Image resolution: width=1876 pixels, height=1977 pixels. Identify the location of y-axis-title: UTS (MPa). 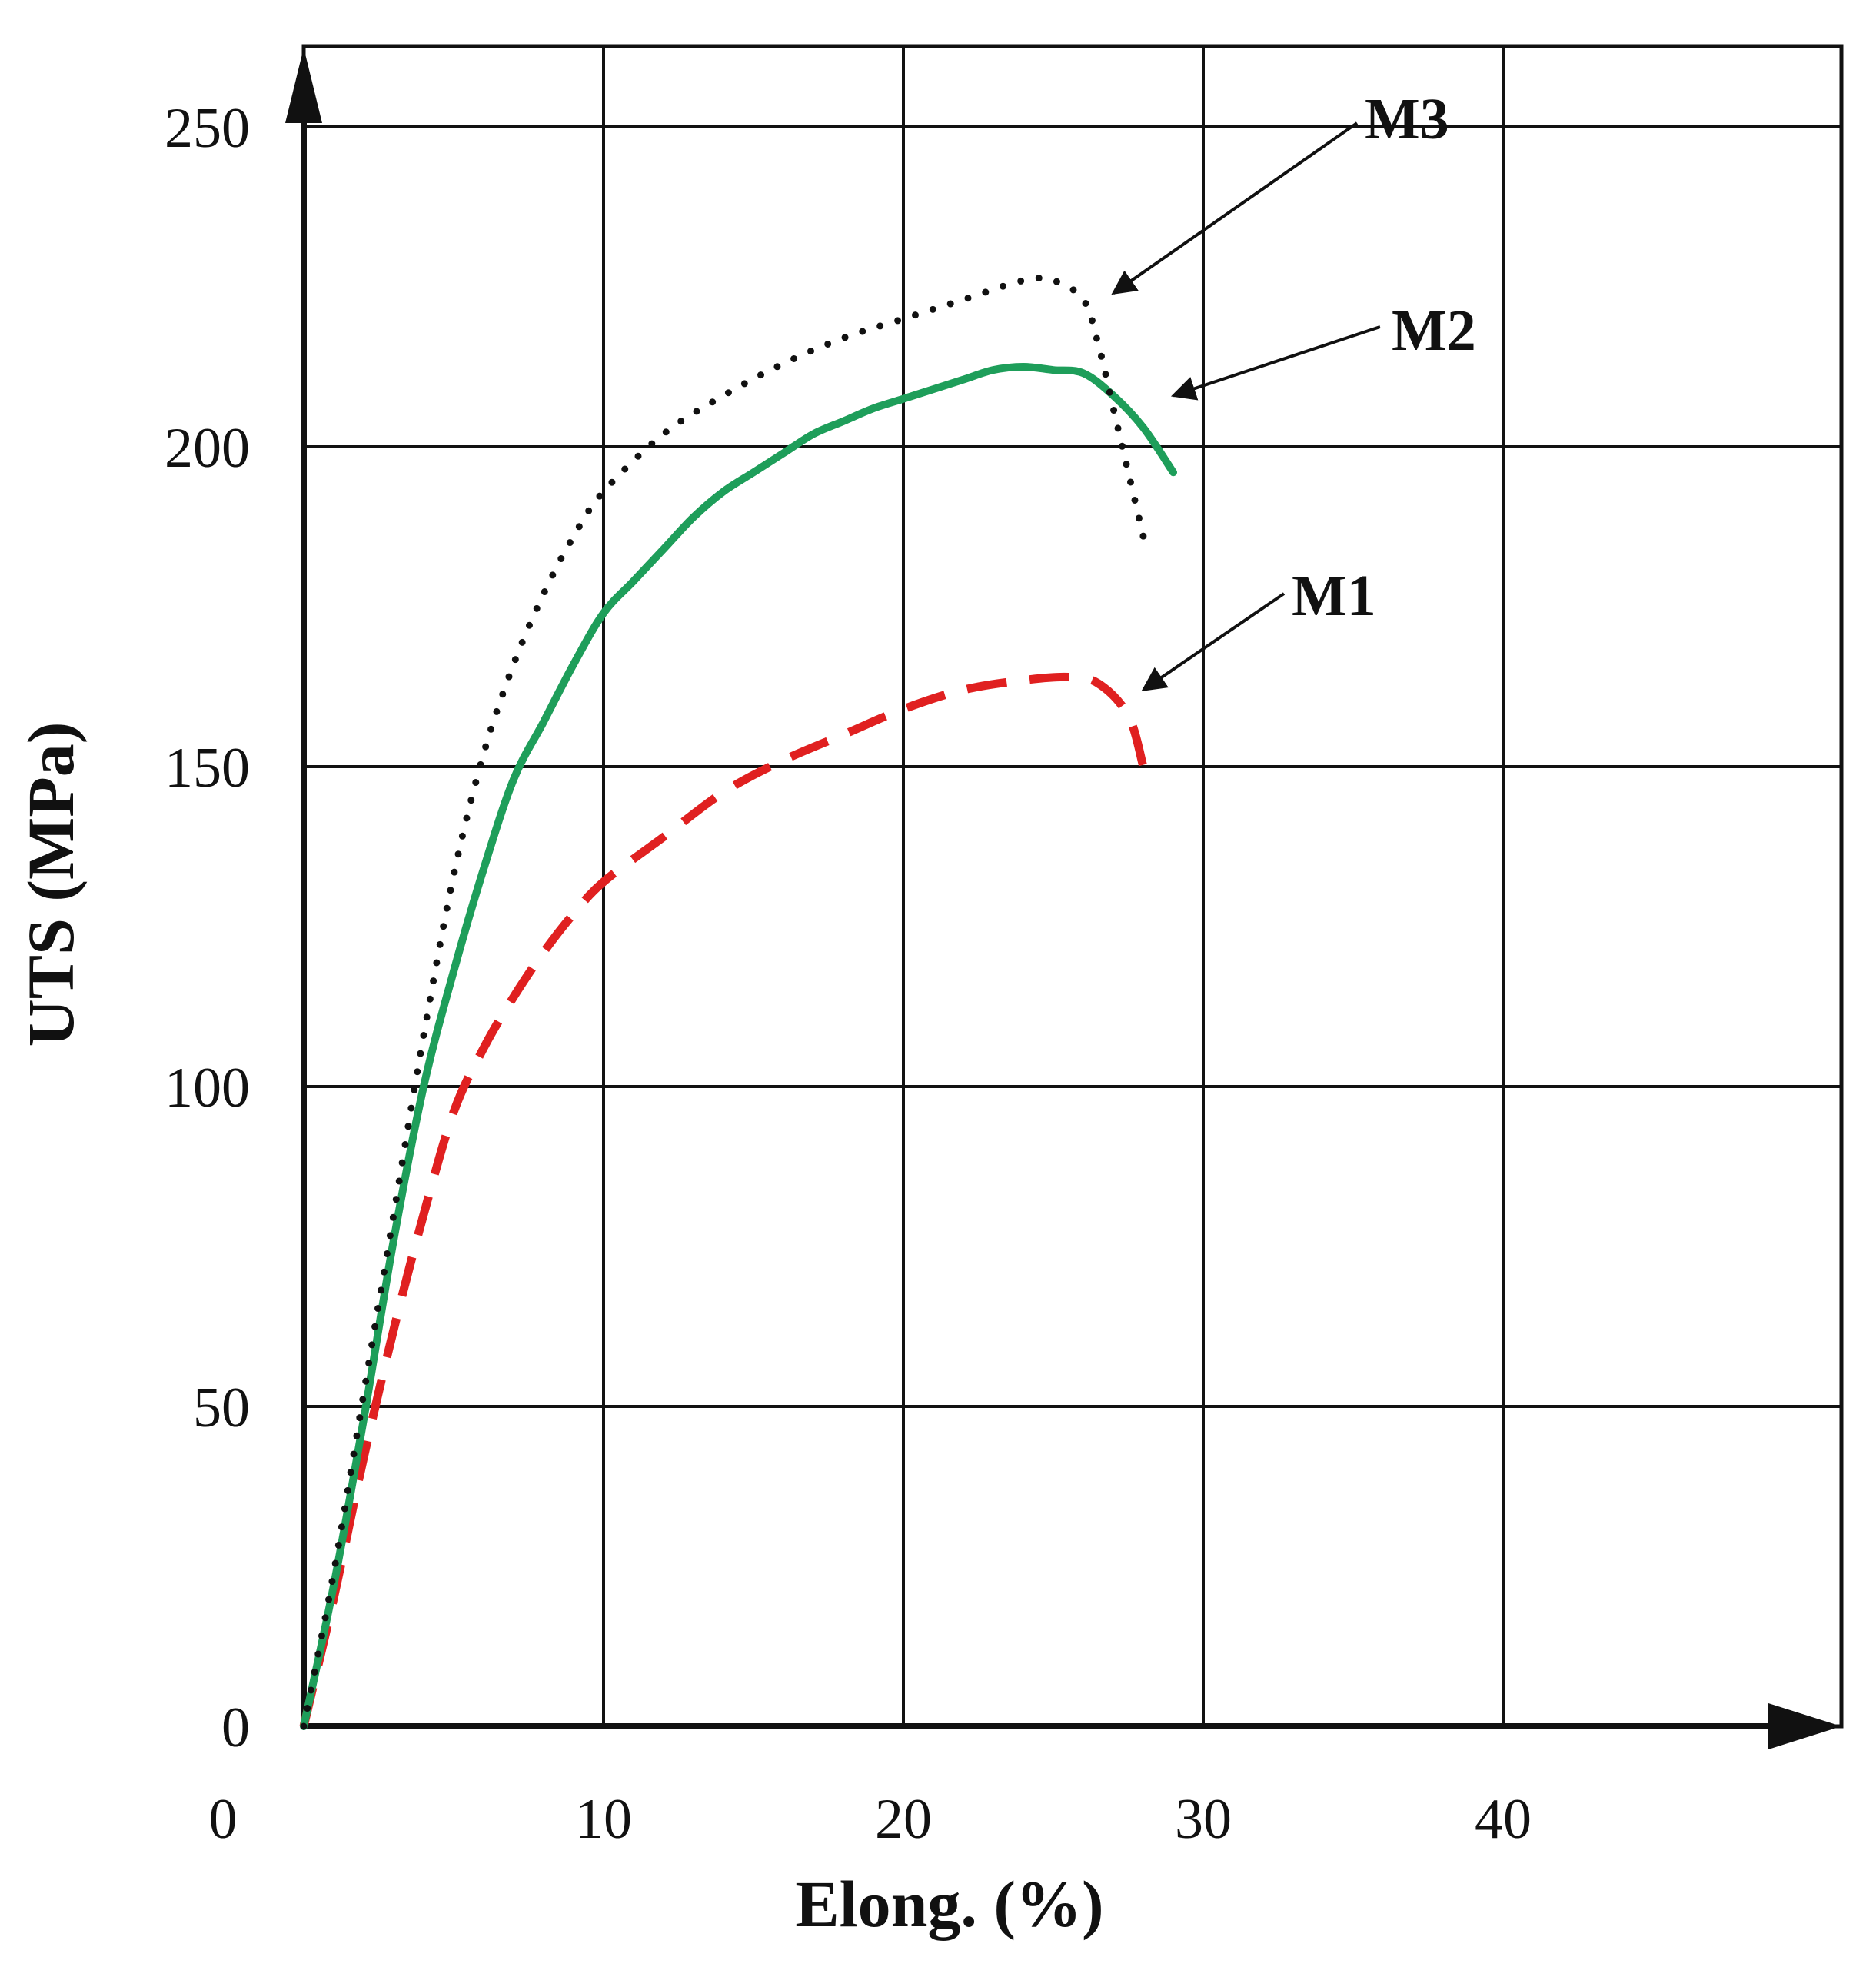
(51, 885).